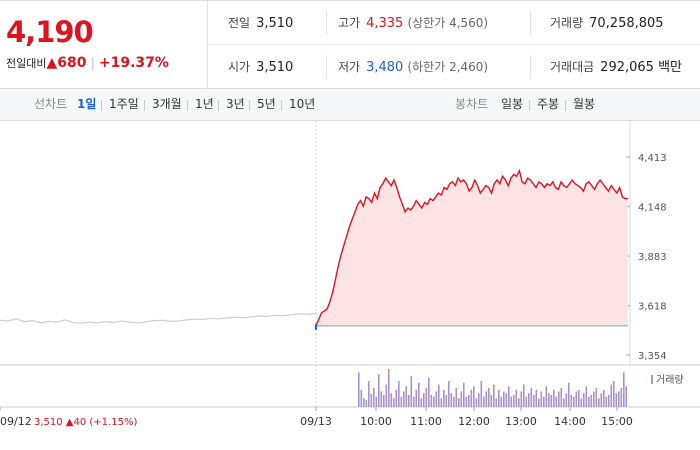 The image size is (700, 450). What do you see at coordinates (204, 104) in the screenshot?
I see `tab-1year: 1년` at bounding box center [204, 104].